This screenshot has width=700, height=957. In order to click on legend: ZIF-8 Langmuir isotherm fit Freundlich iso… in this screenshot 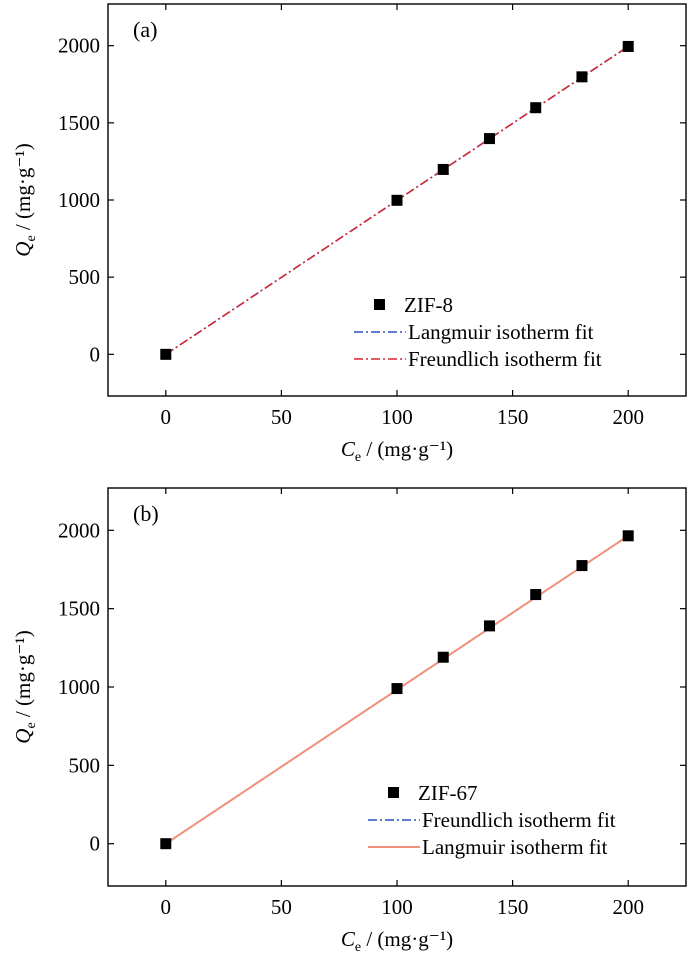, I will do `click(478, 332)`.